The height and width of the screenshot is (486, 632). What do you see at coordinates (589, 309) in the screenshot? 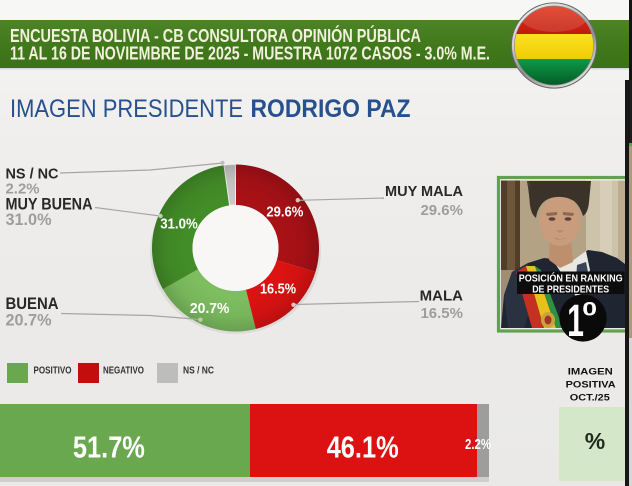
I see `svg-text: 0` at bounding box center [589, 309].